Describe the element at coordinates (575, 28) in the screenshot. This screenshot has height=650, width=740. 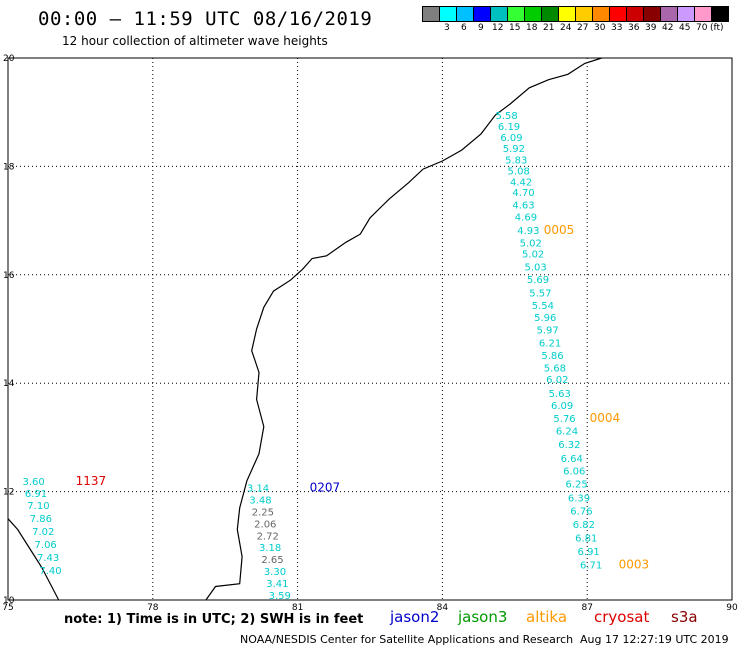
I see `legend-labels: 3 6 9 12 15 18 21 24 27 30 33 36 39 42 45 70 (ft)` at that location.